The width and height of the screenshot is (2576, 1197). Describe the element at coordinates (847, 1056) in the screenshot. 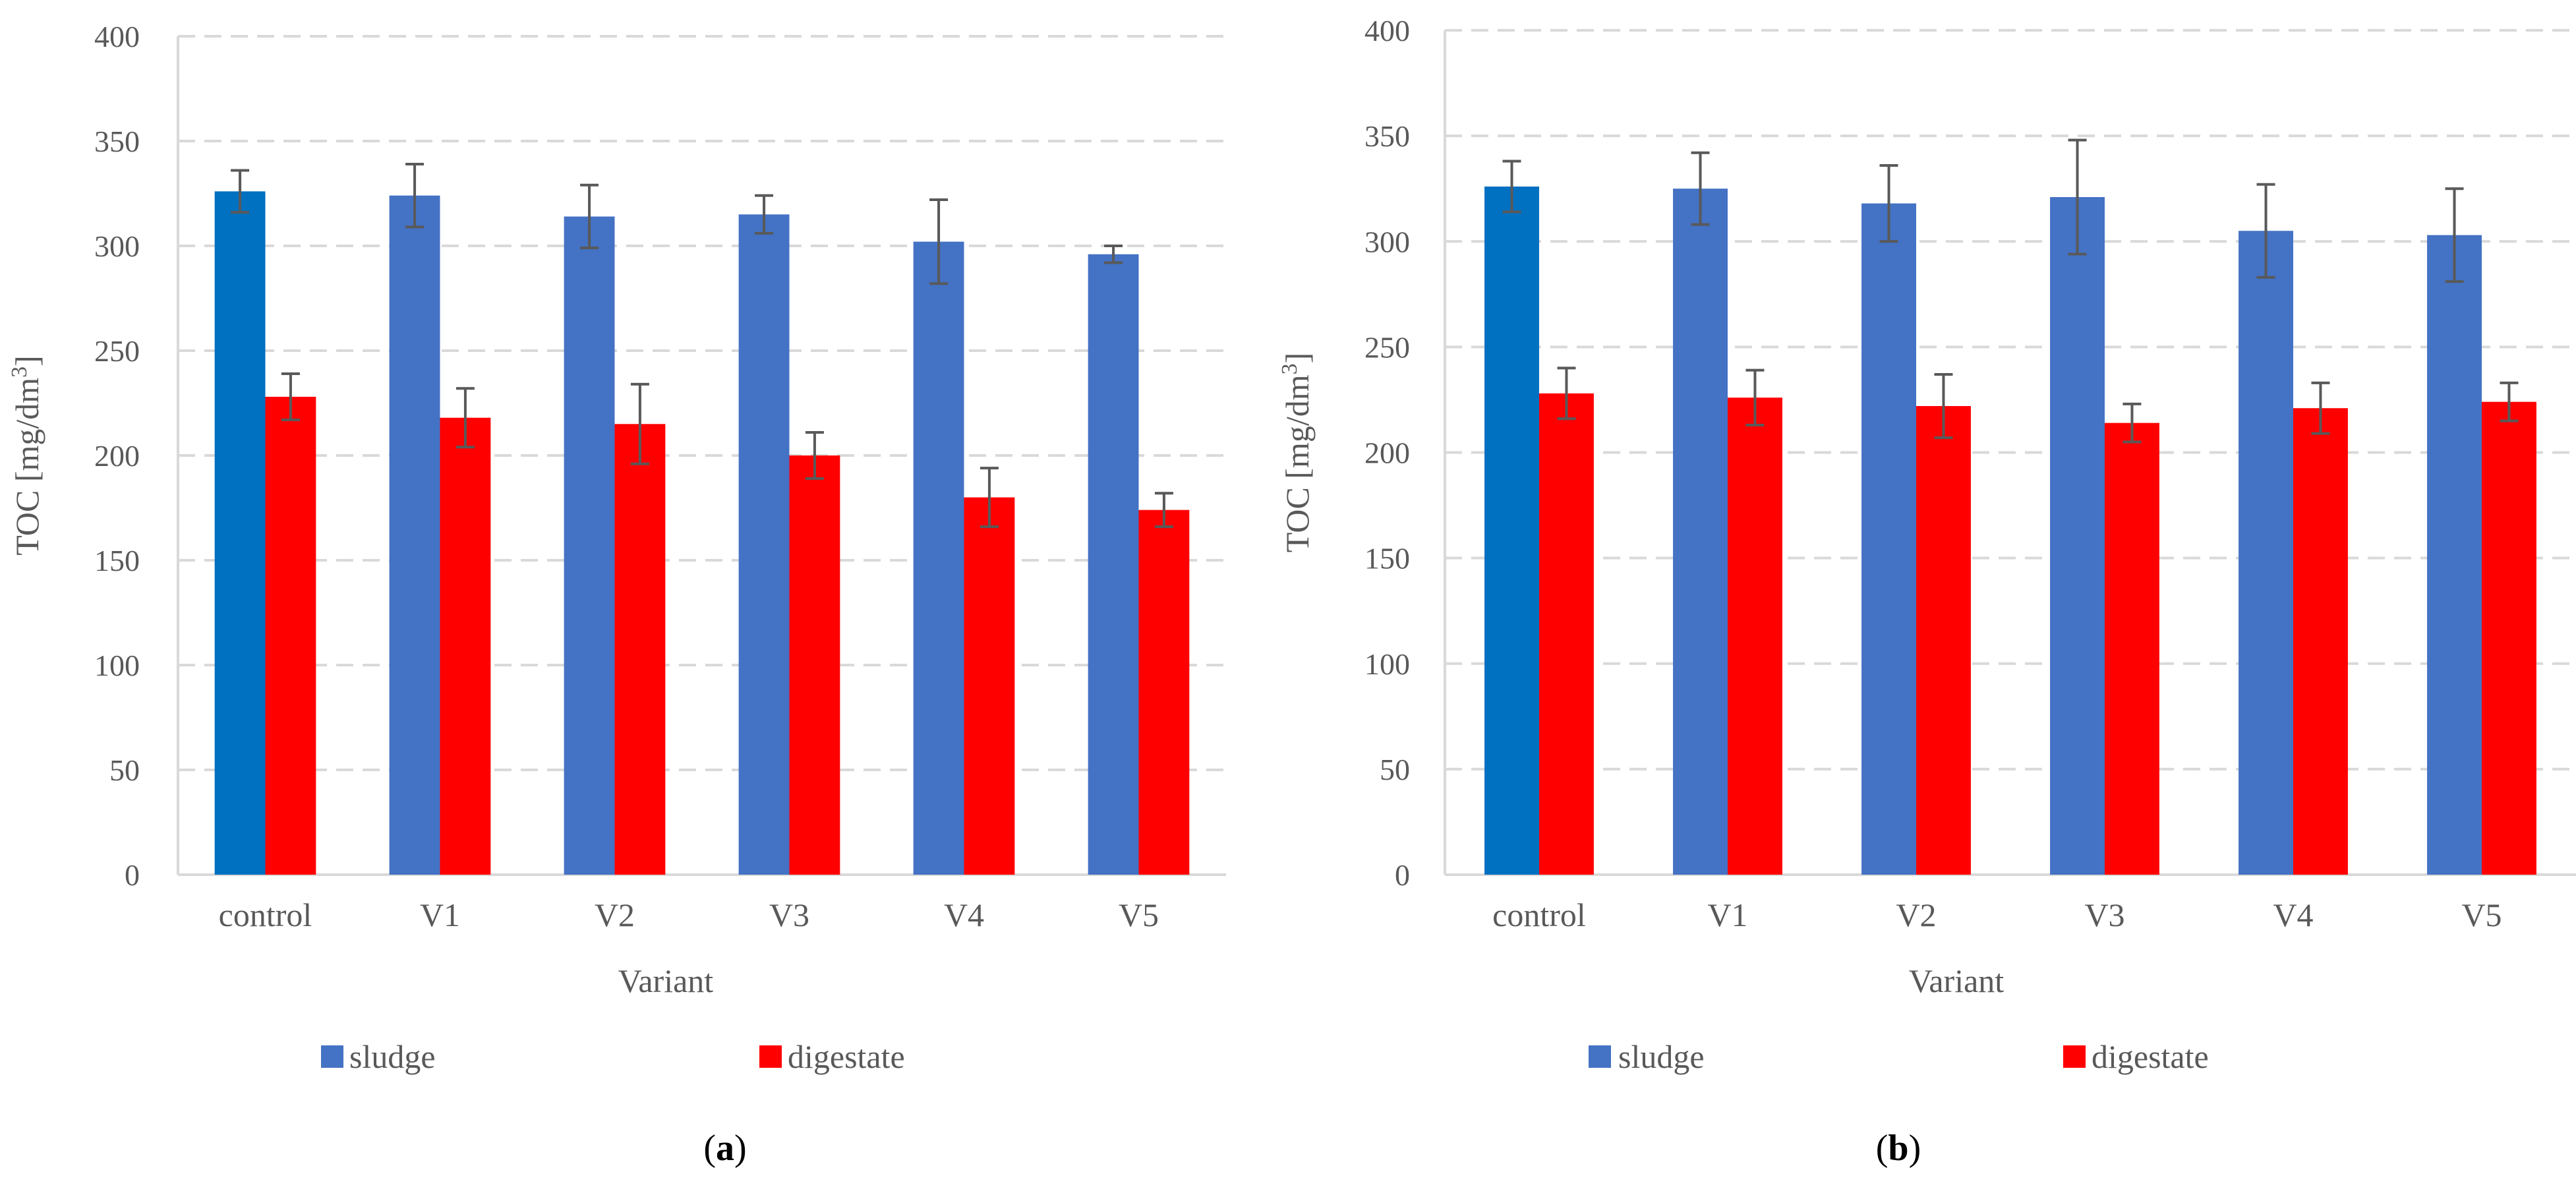

I see `legend-label-digestate: digestate` at that location.